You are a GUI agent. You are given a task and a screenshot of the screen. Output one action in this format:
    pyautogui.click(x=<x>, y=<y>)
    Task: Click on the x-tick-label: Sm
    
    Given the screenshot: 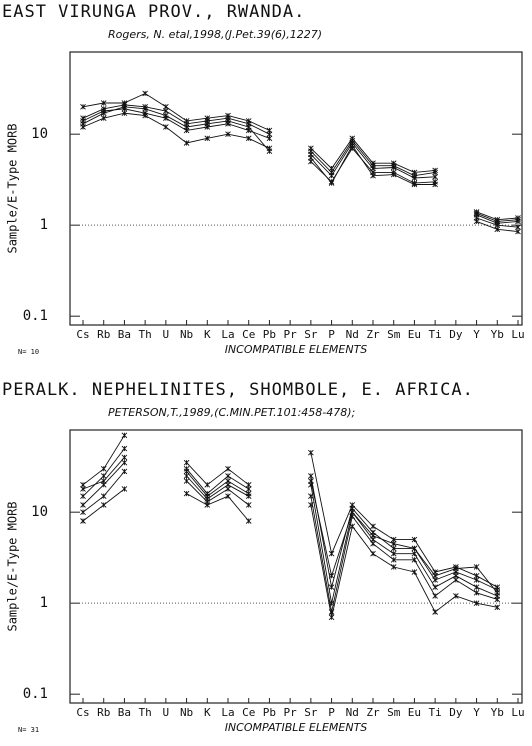 What is the action you would take?
    pyautogui.click(x=394, y=334)
    